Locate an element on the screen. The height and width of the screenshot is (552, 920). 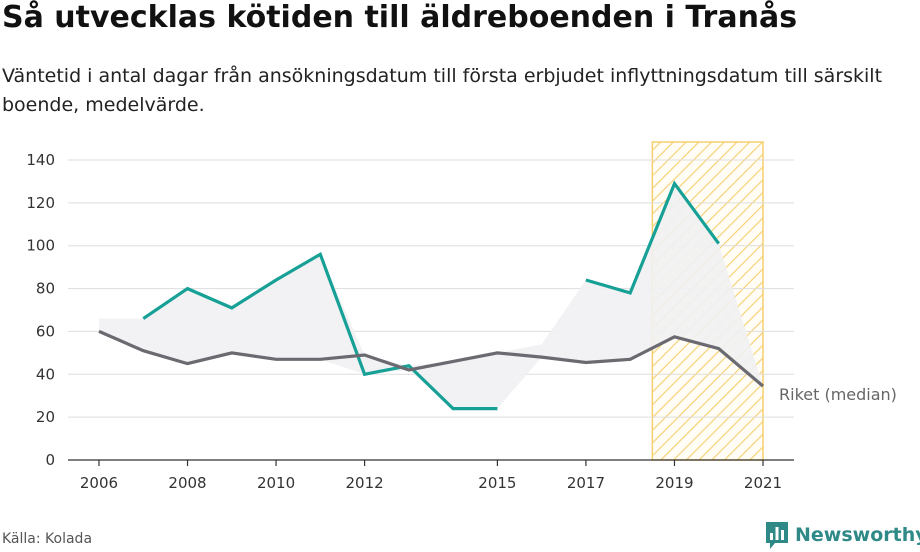
x-tick-label-2006: 2006 is located at coordinates (99, 483).